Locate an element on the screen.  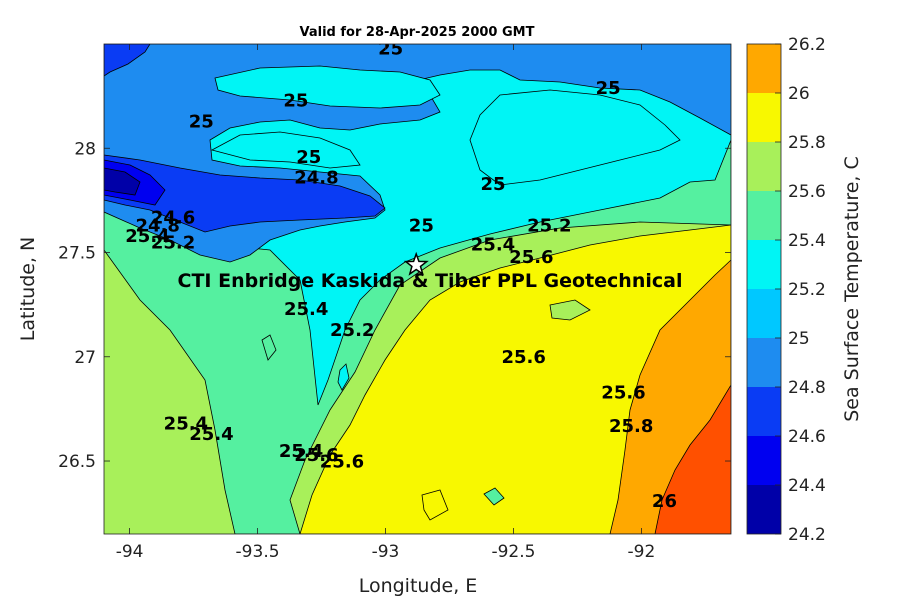
band-25.2-island-2 is located at coordinates (269, 347).